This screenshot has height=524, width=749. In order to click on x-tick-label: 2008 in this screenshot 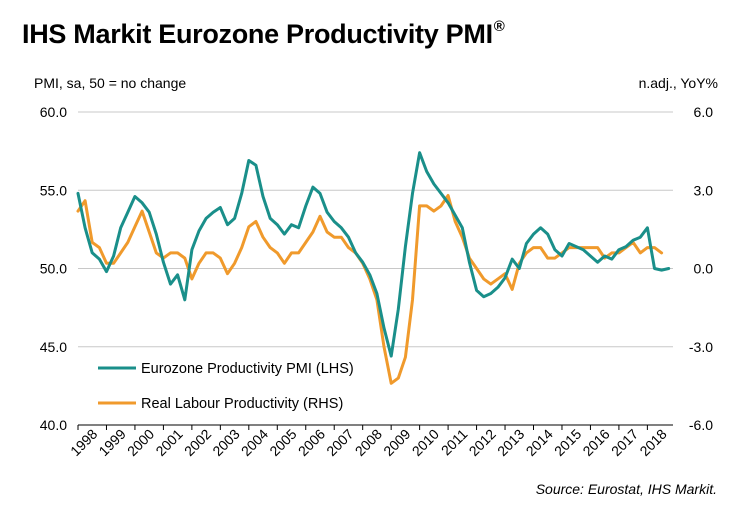, I will do `click(368, 442)`.